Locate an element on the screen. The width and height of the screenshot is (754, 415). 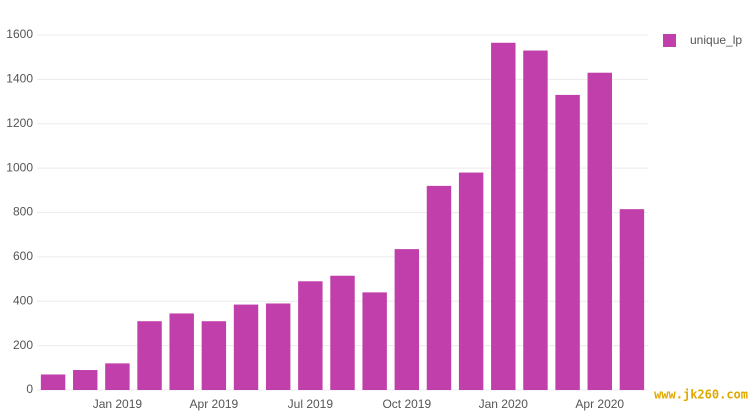
x-tick-label: Jan 2019 is located at coordinates (118, 404).